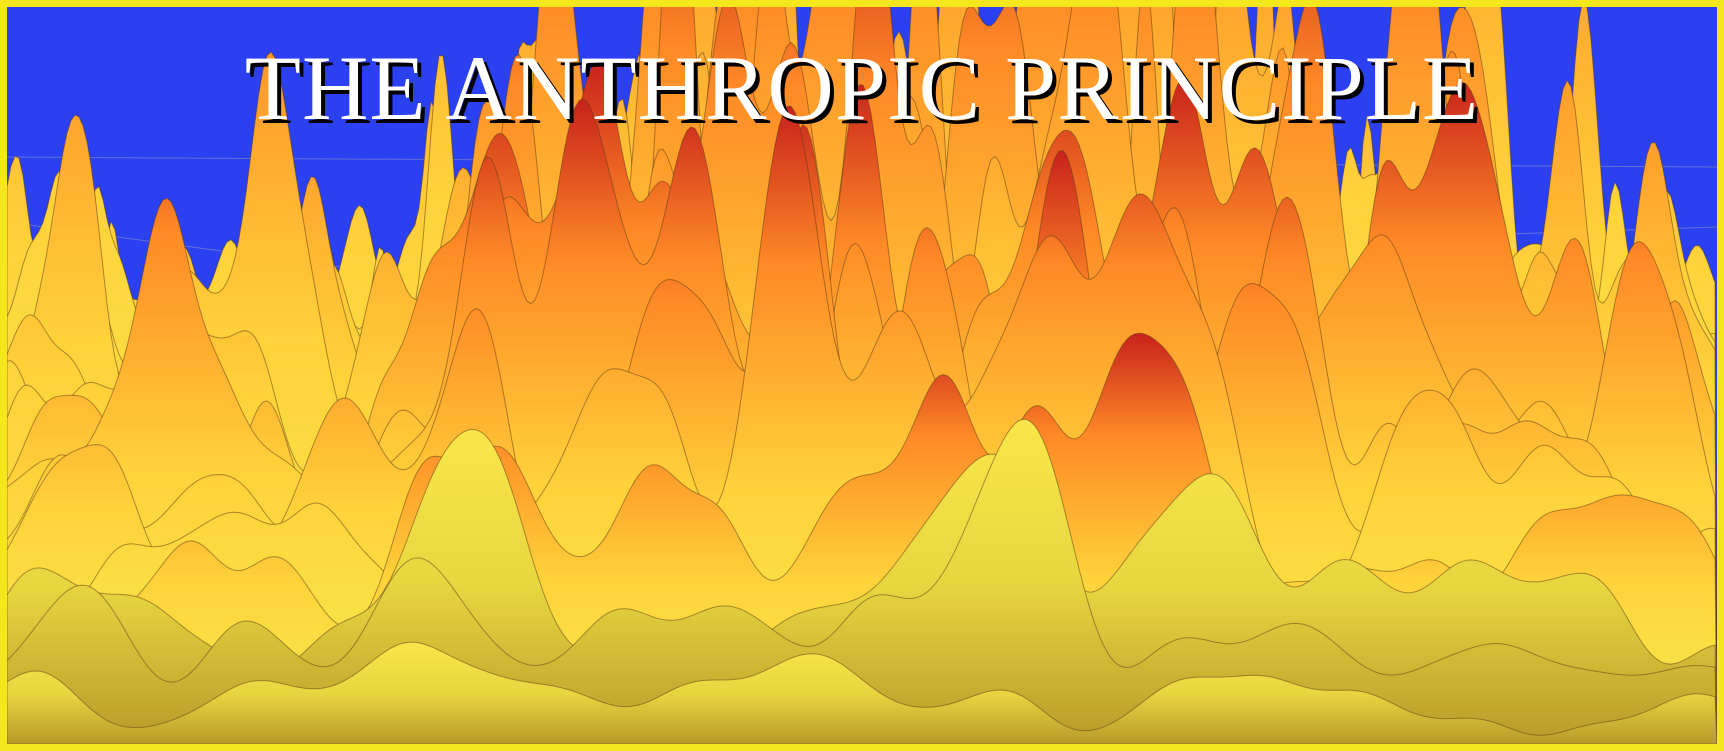 This screenshot has height=751, width=1724. I want to click on title: THE ANTHROPIC PRINCIPLE, so click(862, 88).